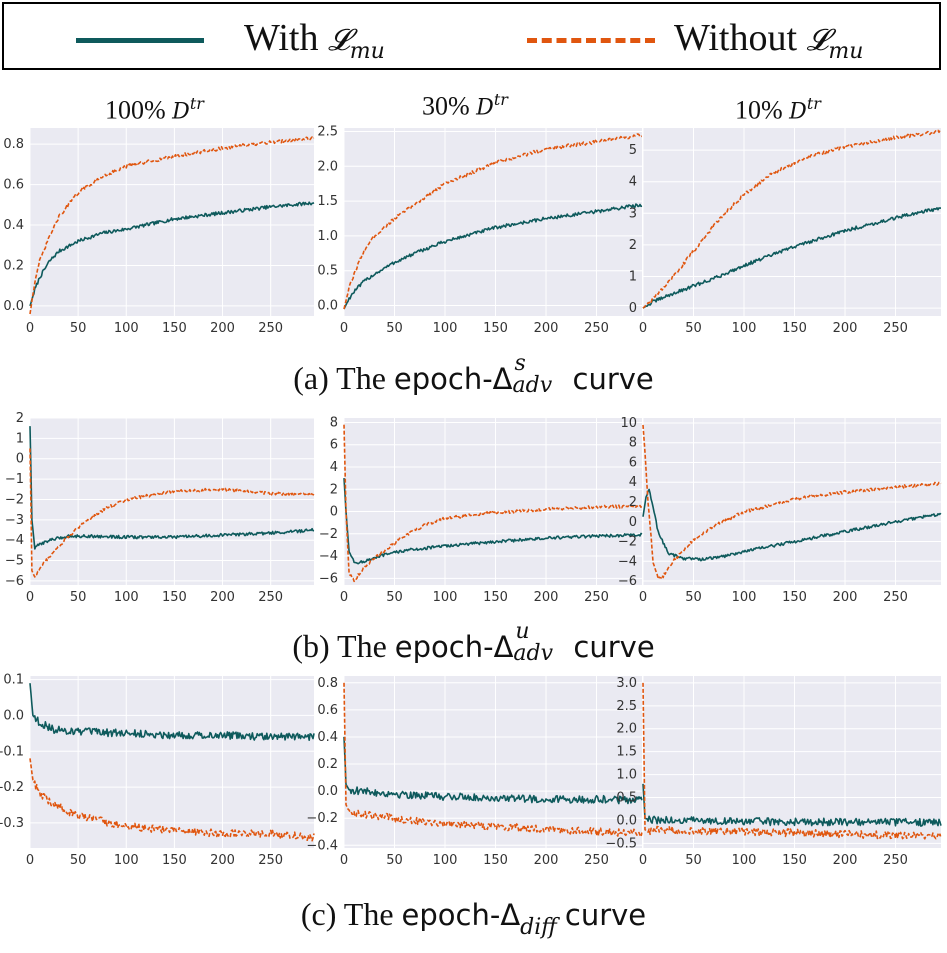 The image size is (947, 953). What do you see at coordinates (736, 38) in the screenshot?
I see `legend-without-text: Without` at bounding box center [736, 38].